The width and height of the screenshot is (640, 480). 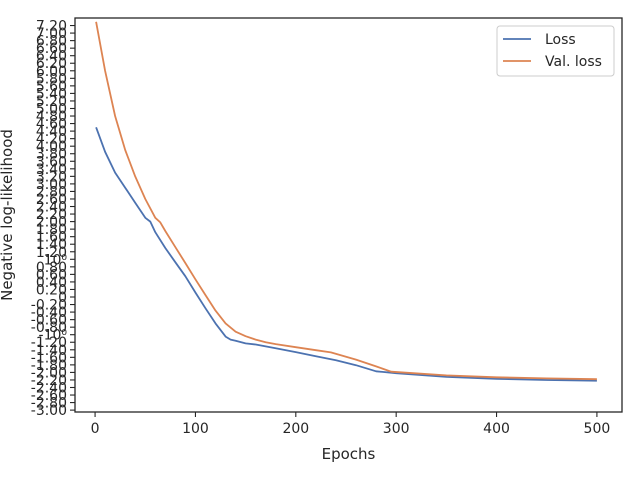 What do you see at coordinates (51, 170) in the screenshot?
I see `y-tick-label: 3.40` at bounding box center [51, 170].